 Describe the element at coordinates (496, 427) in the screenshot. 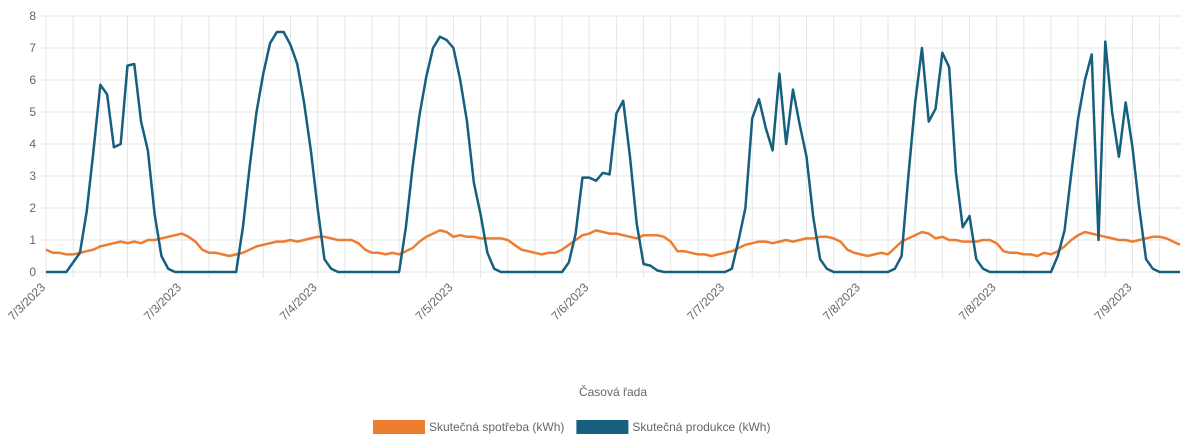

I see `legend-label: Skutečná spotřeba (kWh)` at that location.